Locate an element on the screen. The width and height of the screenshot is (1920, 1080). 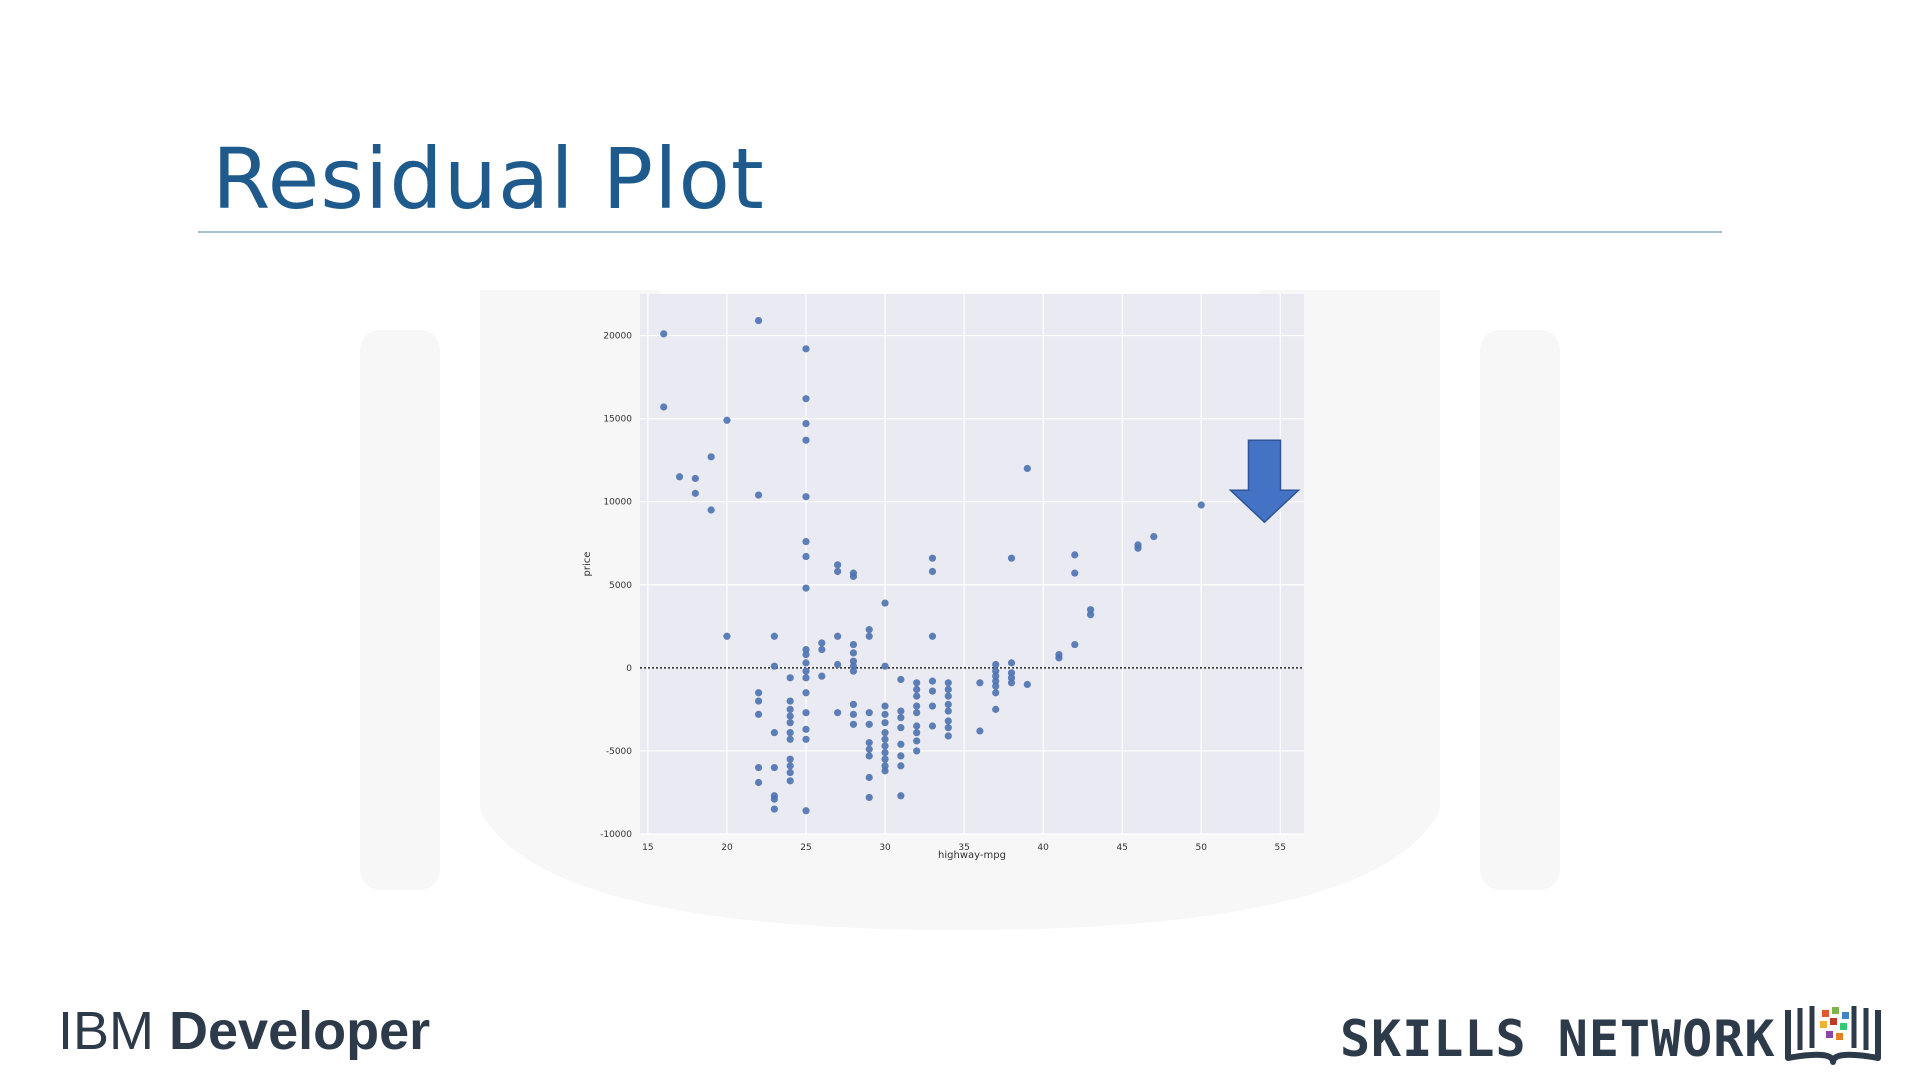
down-arrow-icon is located at coordinates (1264, 481).